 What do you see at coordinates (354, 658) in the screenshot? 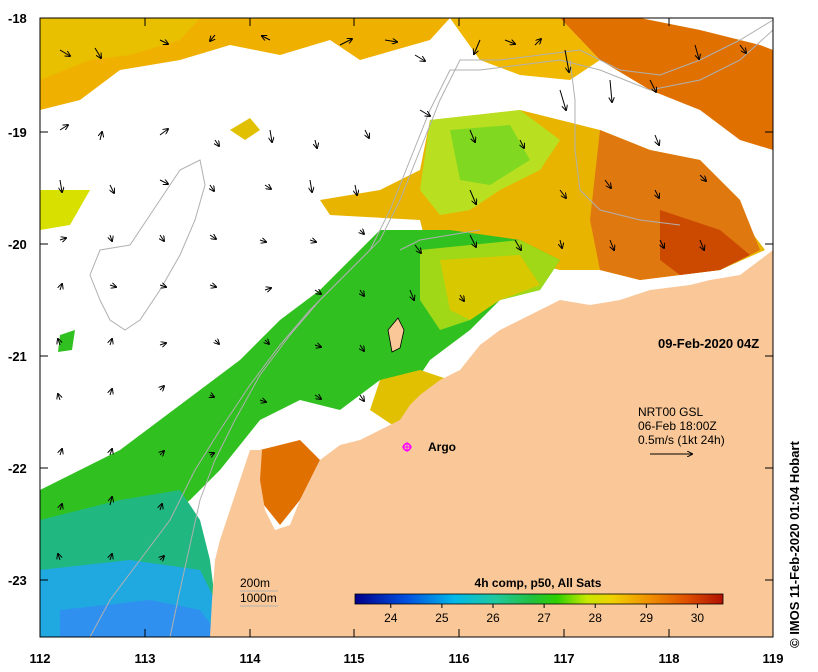
I see `lon-tick: 115` at bounding box center [354, 658].